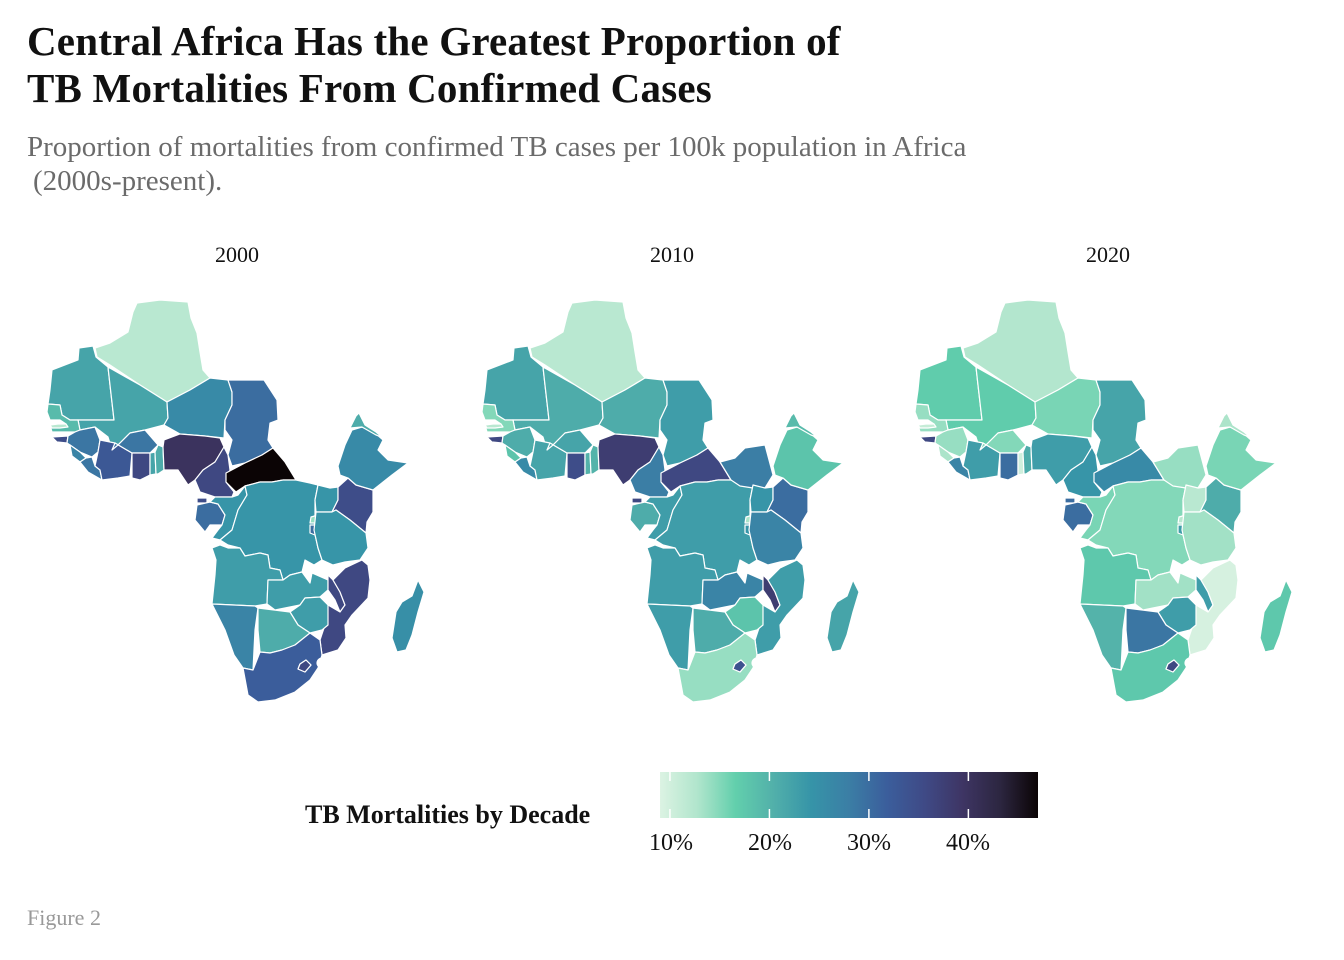 The height and width of the screenshot is (960, 1344). What do you see at coordinates (304, 666) in the screenshot?
I see `country-lesotho-2000` at bounding box center [304, 666].